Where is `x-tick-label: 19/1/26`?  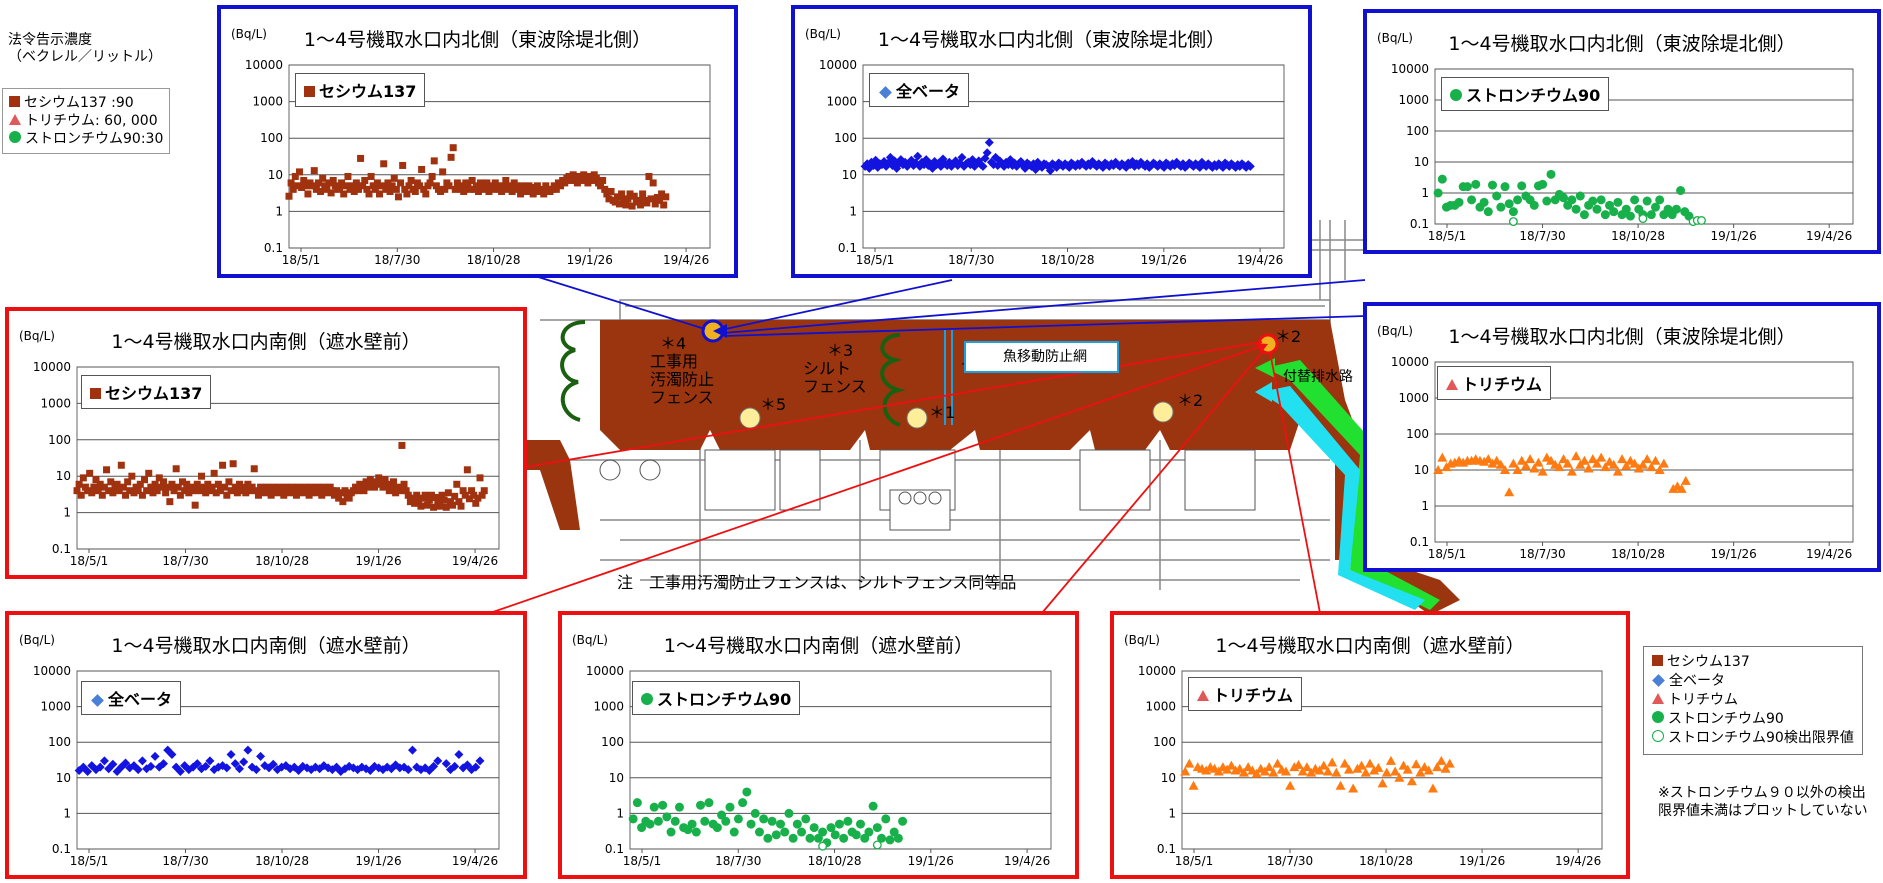 x-tick-label: 19/1/26 is located at coordinates (1164, 260).